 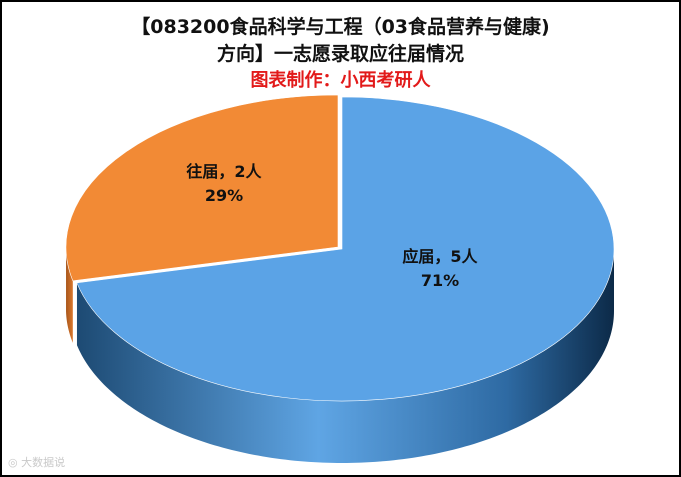 What do you see at coordinates (440, 280) in the screenshot?
I see `slice-percent-应届: 71%` at bounding box center [440, 280].